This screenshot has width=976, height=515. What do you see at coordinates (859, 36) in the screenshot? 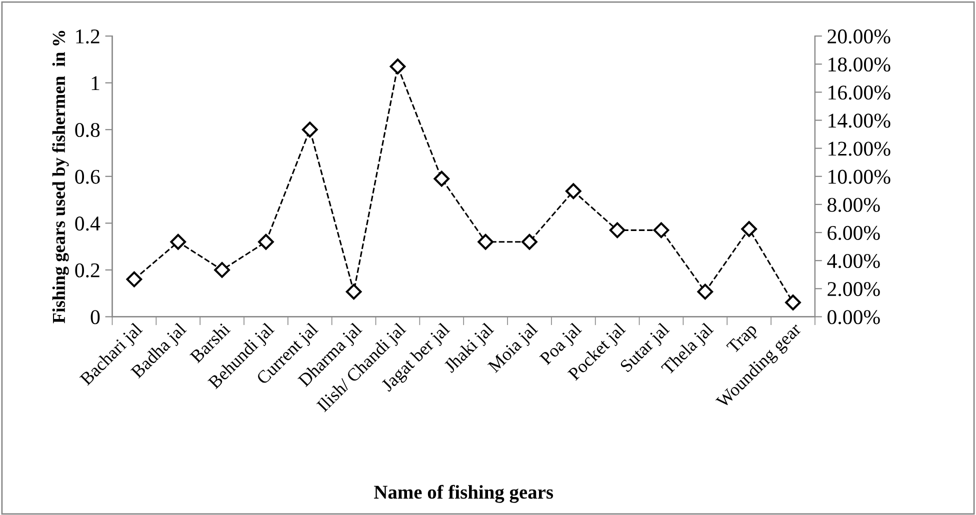
I see `y2-tick-label: 20.00%` at bounding box center [859, 36].